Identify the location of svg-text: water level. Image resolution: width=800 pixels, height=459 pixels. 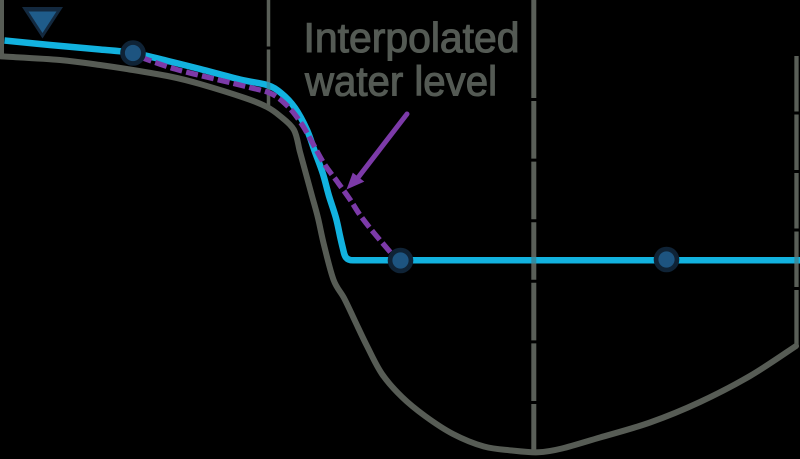
(400, 81).